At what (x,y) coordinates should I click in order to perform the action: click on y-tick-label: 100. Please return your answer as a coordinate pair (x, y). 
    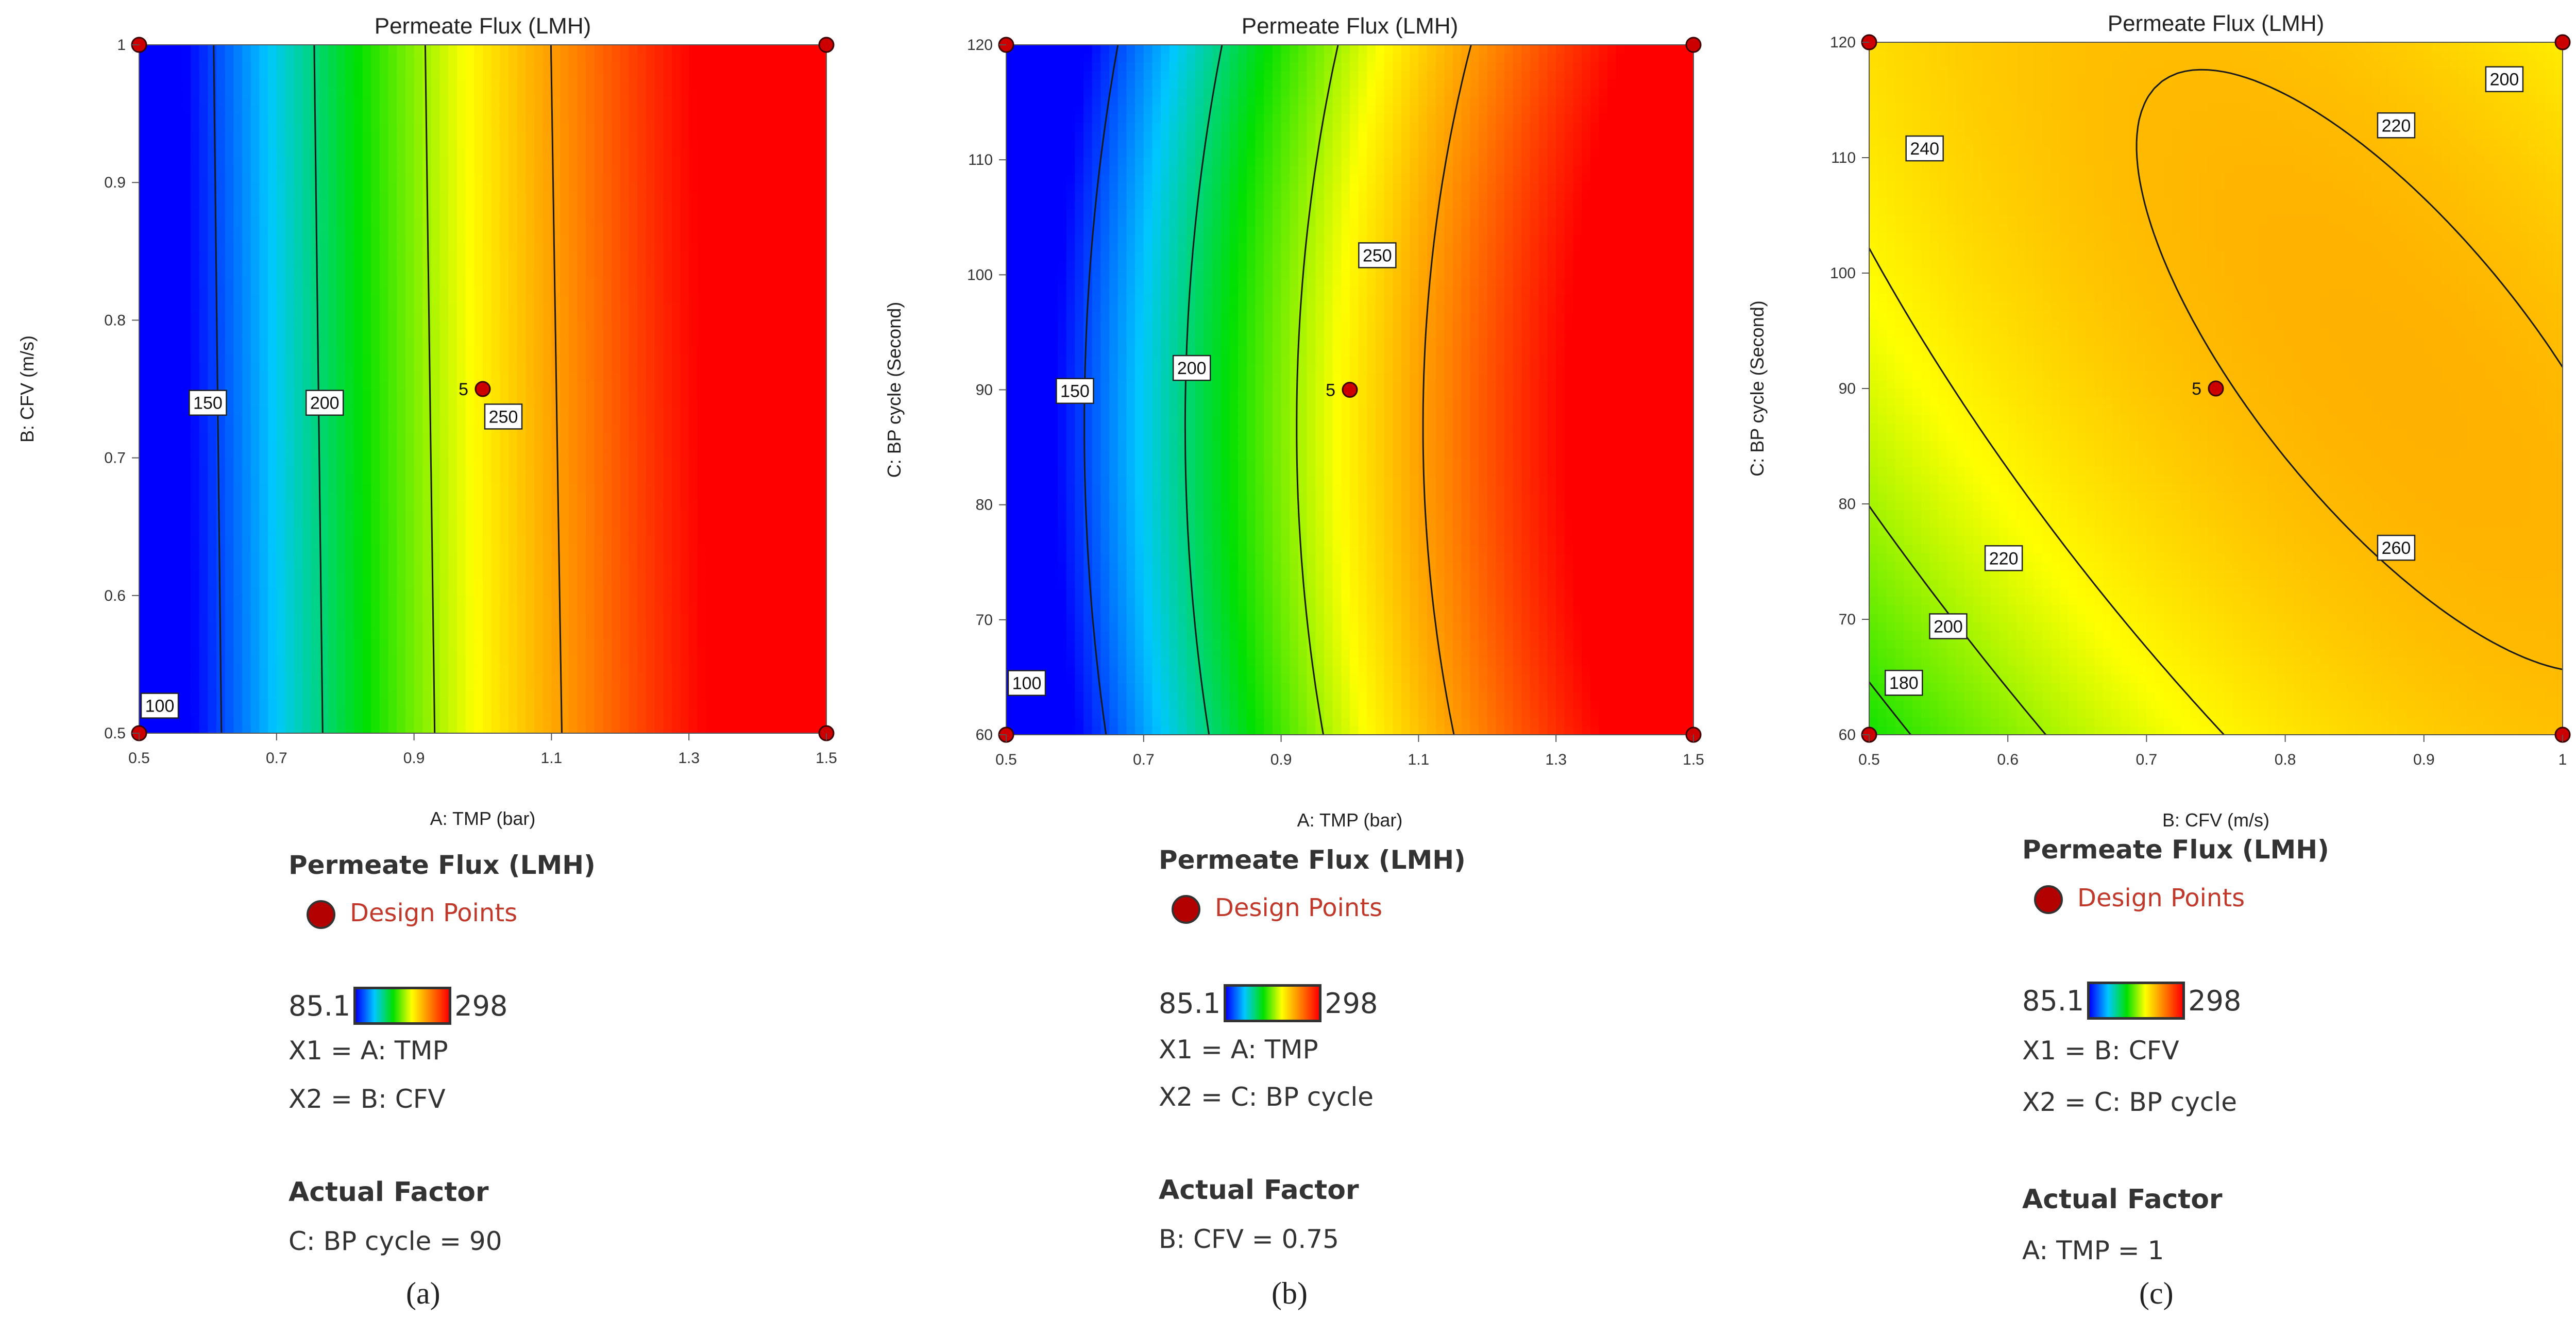
    Looking at the image, I should click on (980, 275).